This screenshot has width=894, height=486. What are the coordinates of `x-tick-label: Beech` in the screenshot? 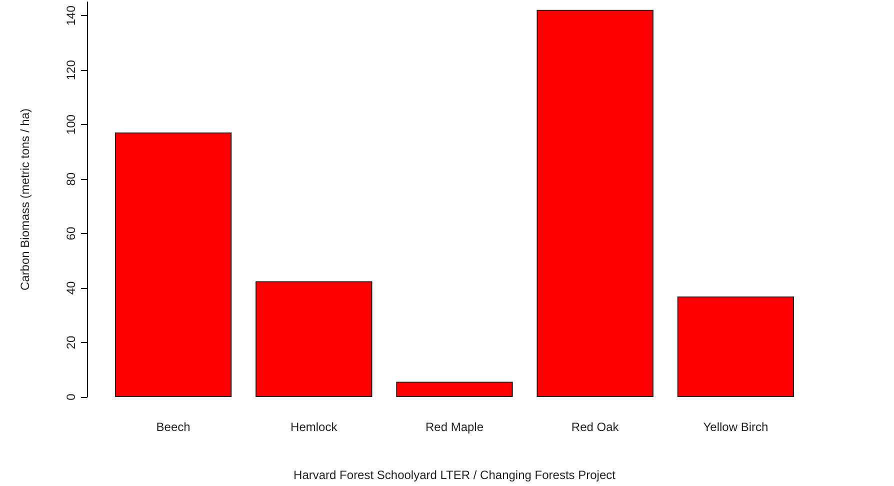 It's located at (173, 427).